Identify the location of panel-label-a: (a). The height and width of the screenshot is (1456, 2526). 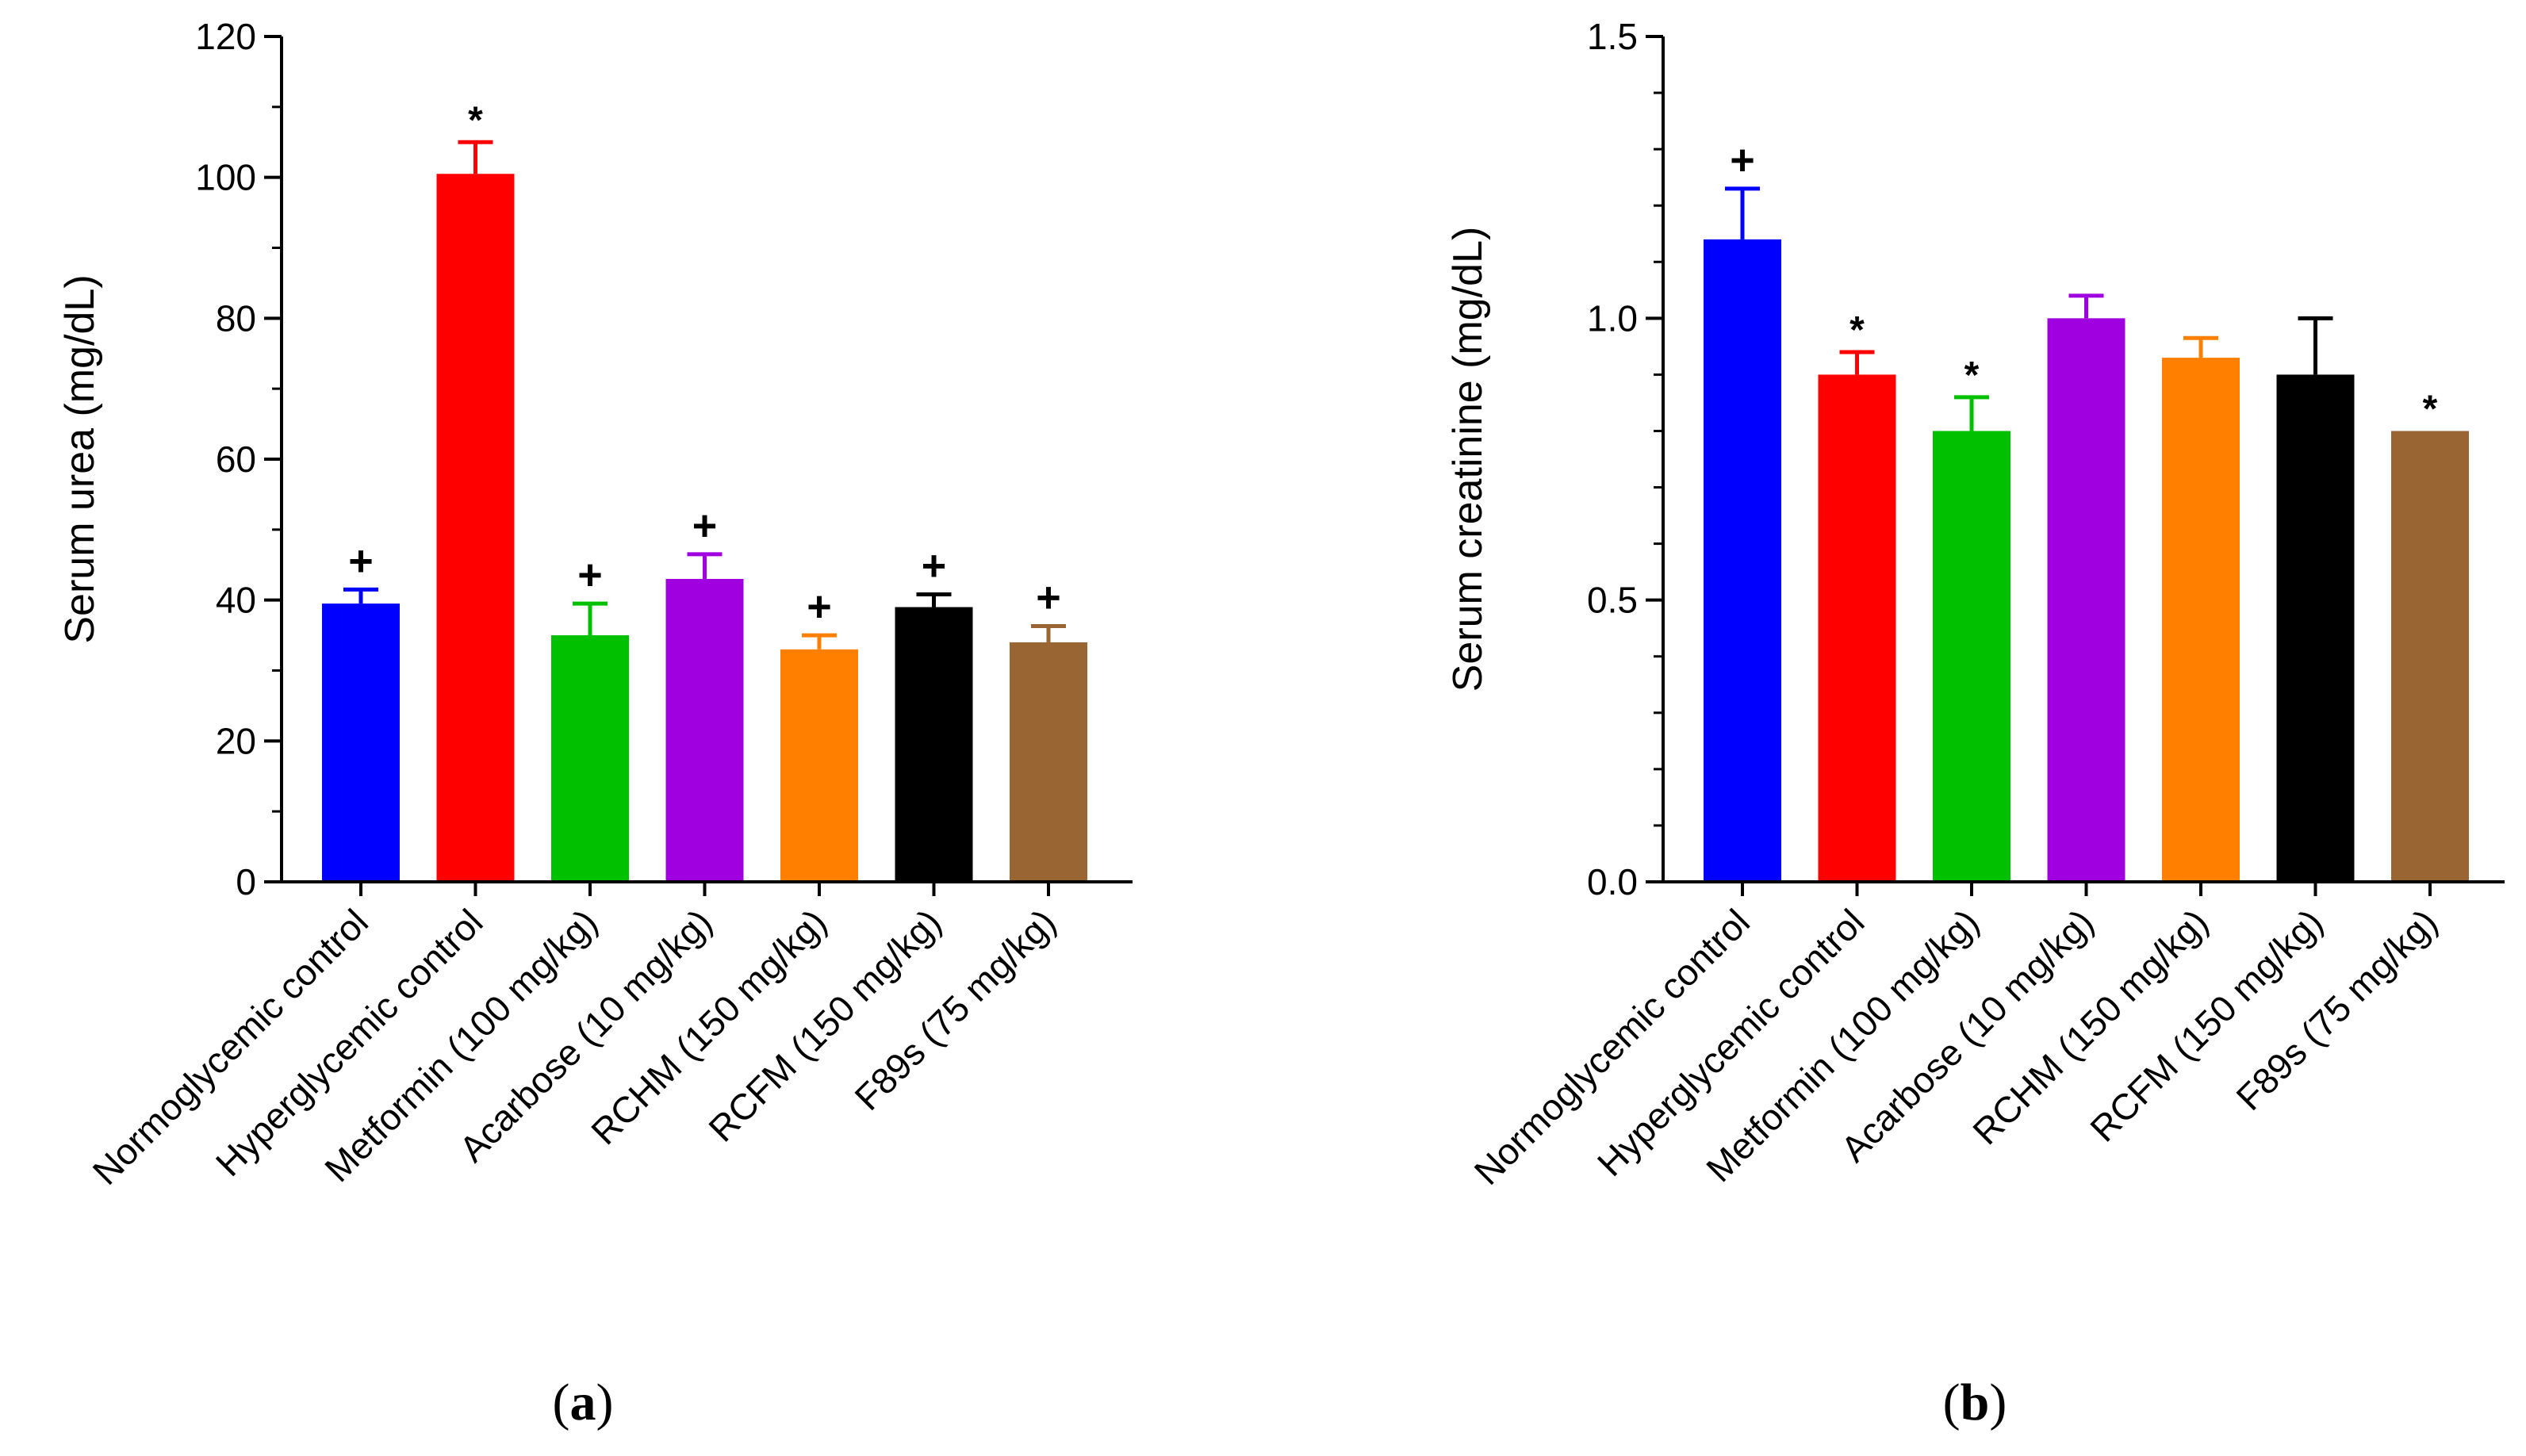
(583, 1402).